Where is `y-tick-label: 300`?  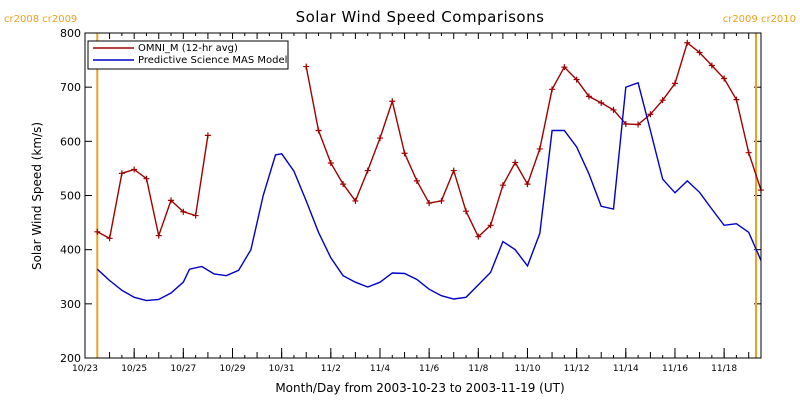 y-tick-label: 300 is located at coordinates (70, 304).